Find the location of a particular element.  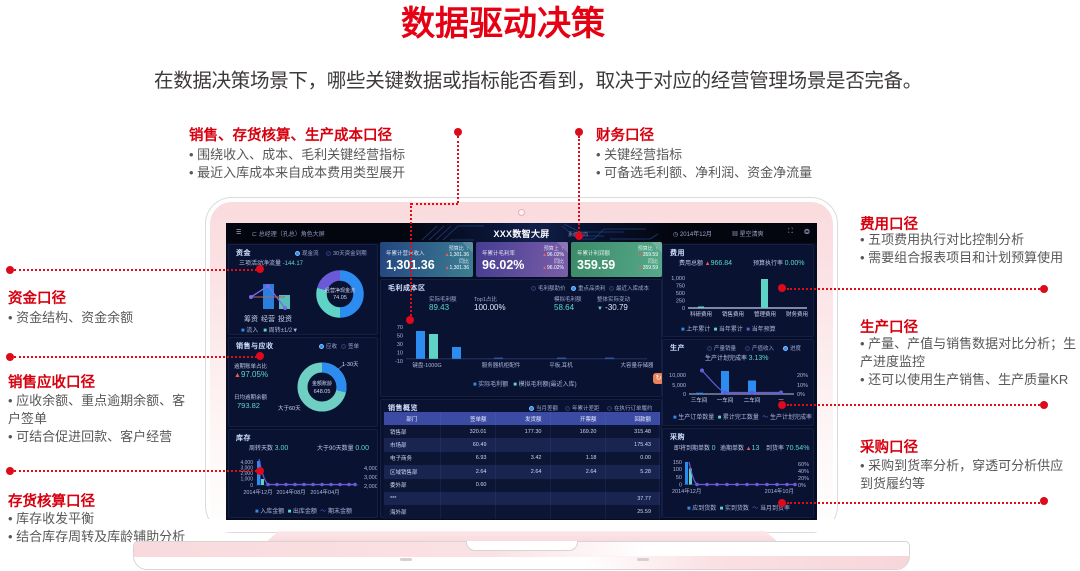

svg-text: -10 is located at coordinates (399, 362).